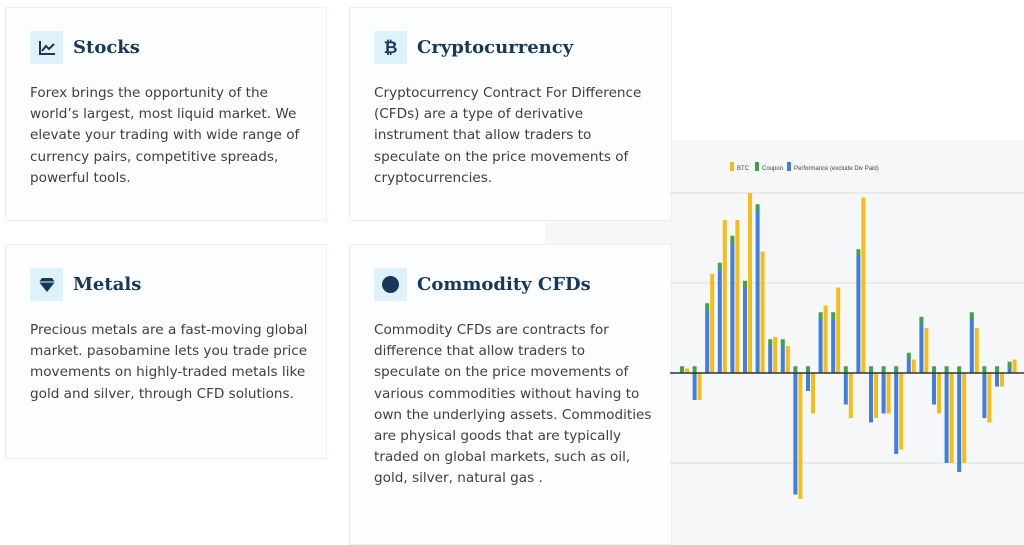 Image resolution: width=1024 pixels, height=545 pixels. I want to click on card-title: Commodity CFDs, so click(504, 284).